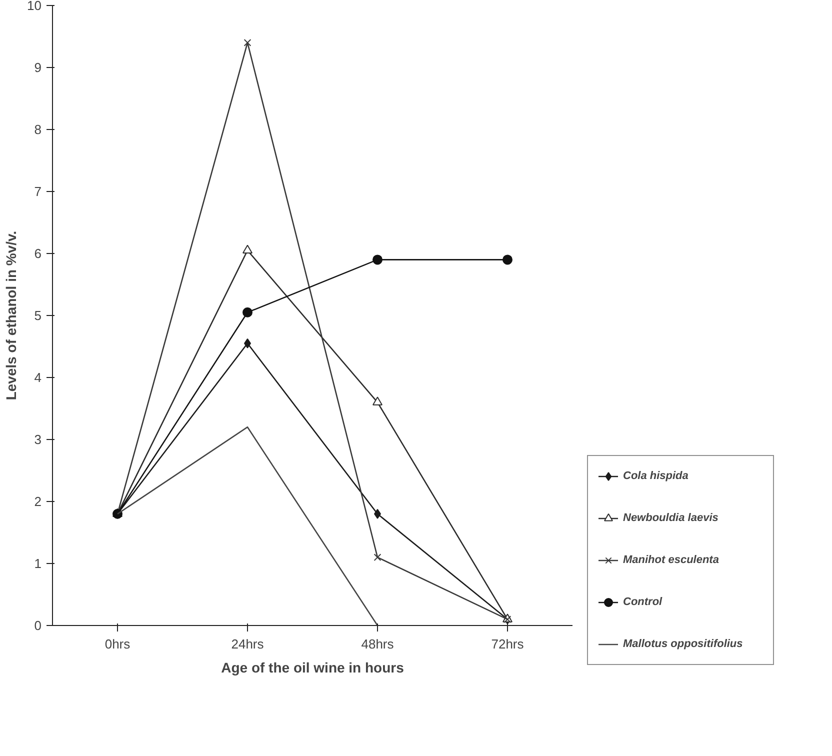 This screenshot has width=832, height=756. What do you see at coordinates (38, 129) in the screenshot?
I see `y-tick-label: 8` at bounding box center [38, 129].